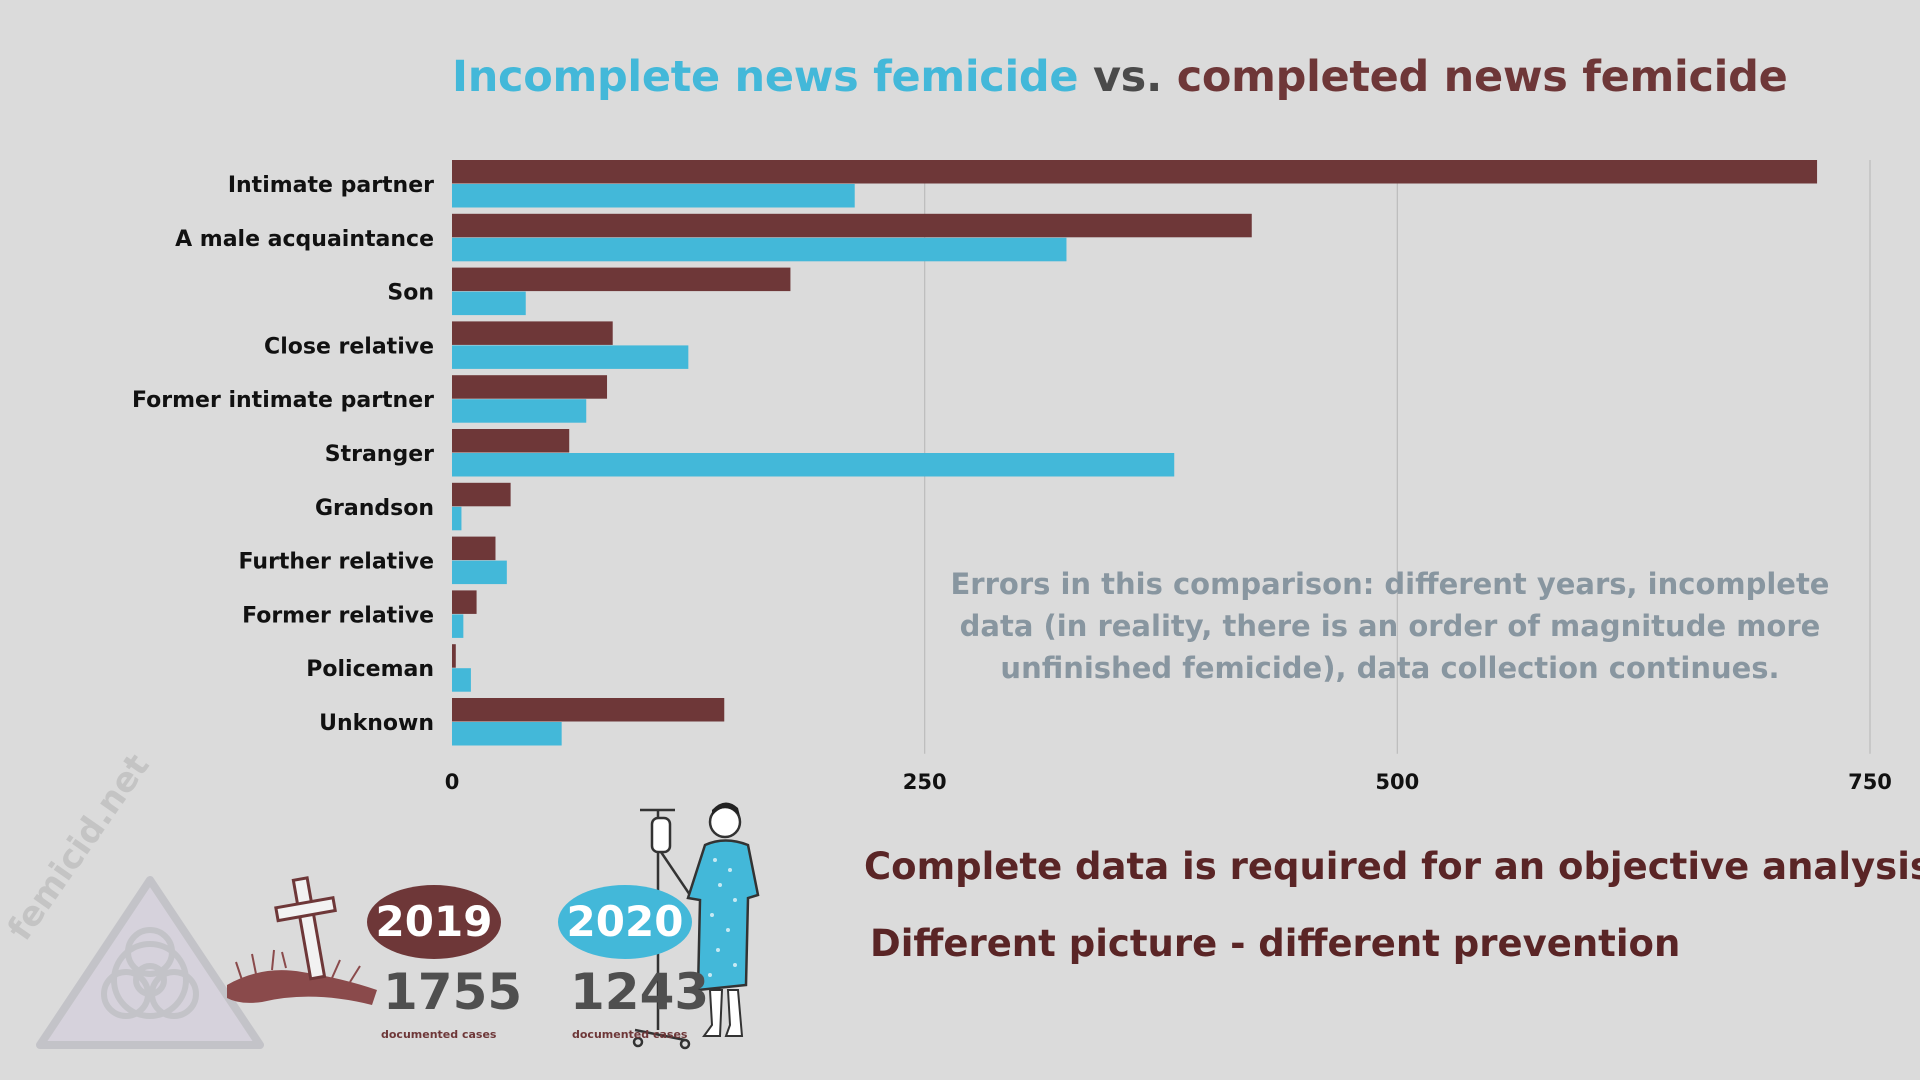  What do you see at coordinates (1397, 782) in the screenshot?
I see `x-tick-label: 500` at bounding box center [1397, 782].